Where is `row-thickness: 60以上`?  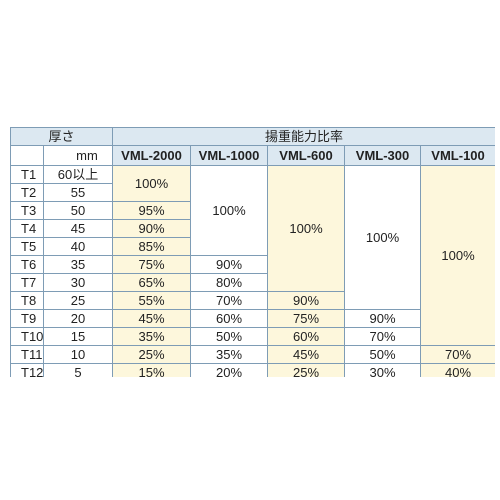 row-thickness: 60以上 is located at coordinates (78, 174).